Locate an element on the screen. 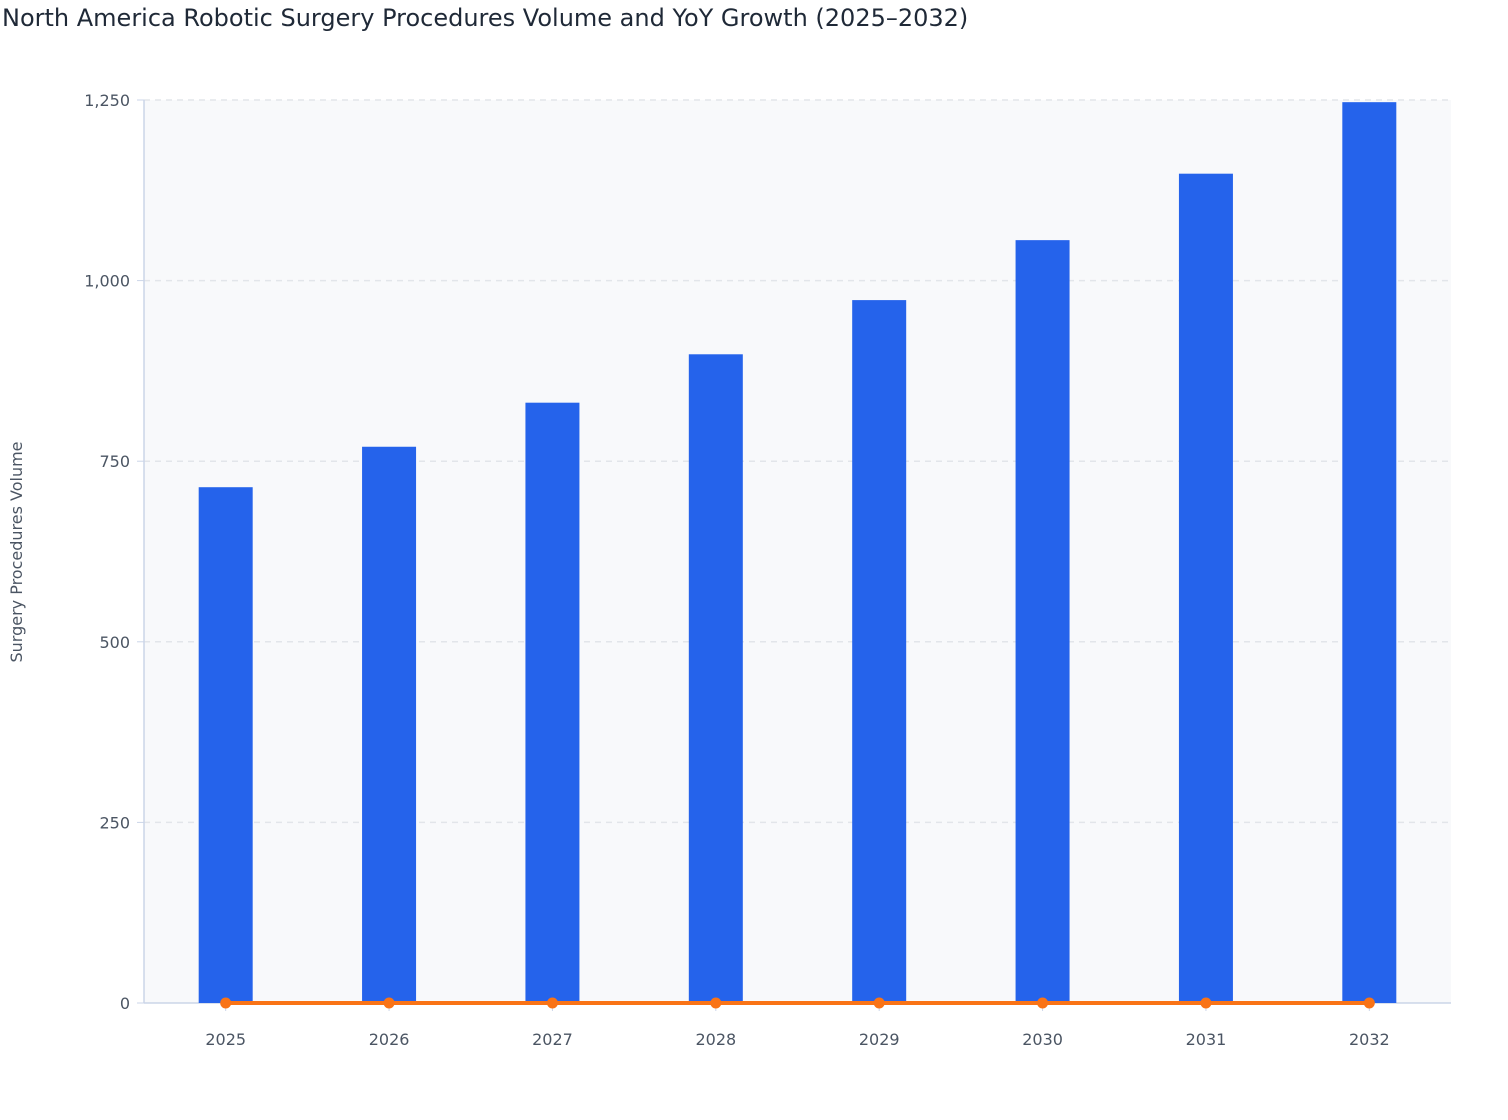  x-tick-label: 2030 is located at coordinates (1042, 1039).